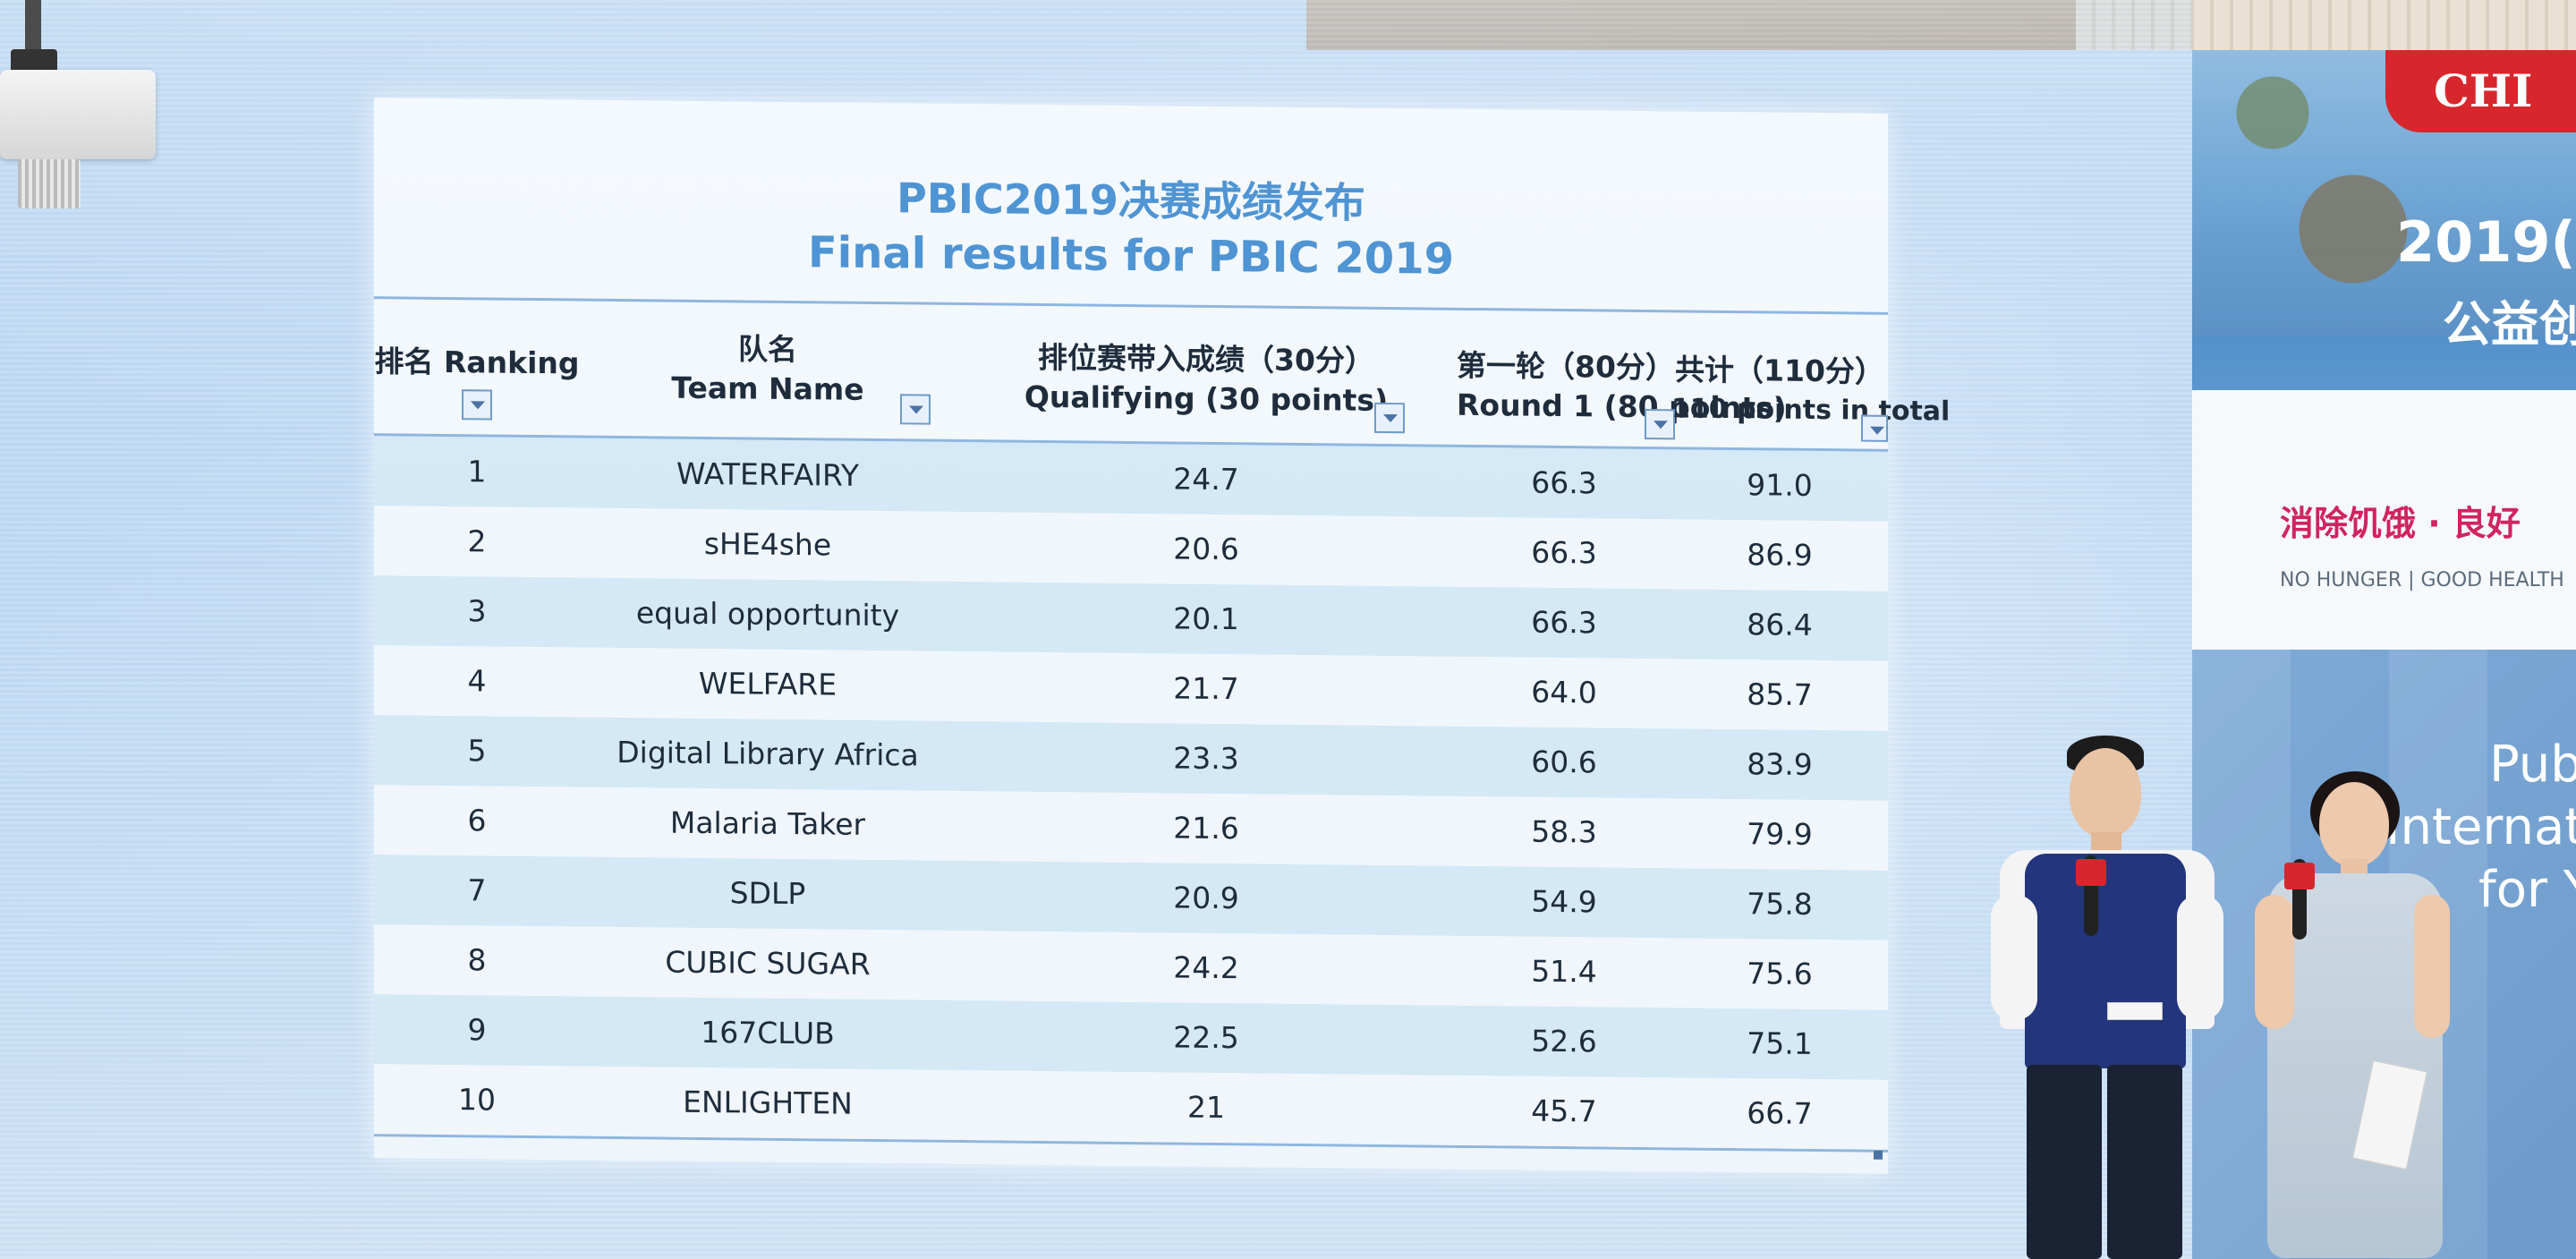 This screenshot has width=2576, height=1259. I want to click on header-team-en: Team Name, so click(767, 389).